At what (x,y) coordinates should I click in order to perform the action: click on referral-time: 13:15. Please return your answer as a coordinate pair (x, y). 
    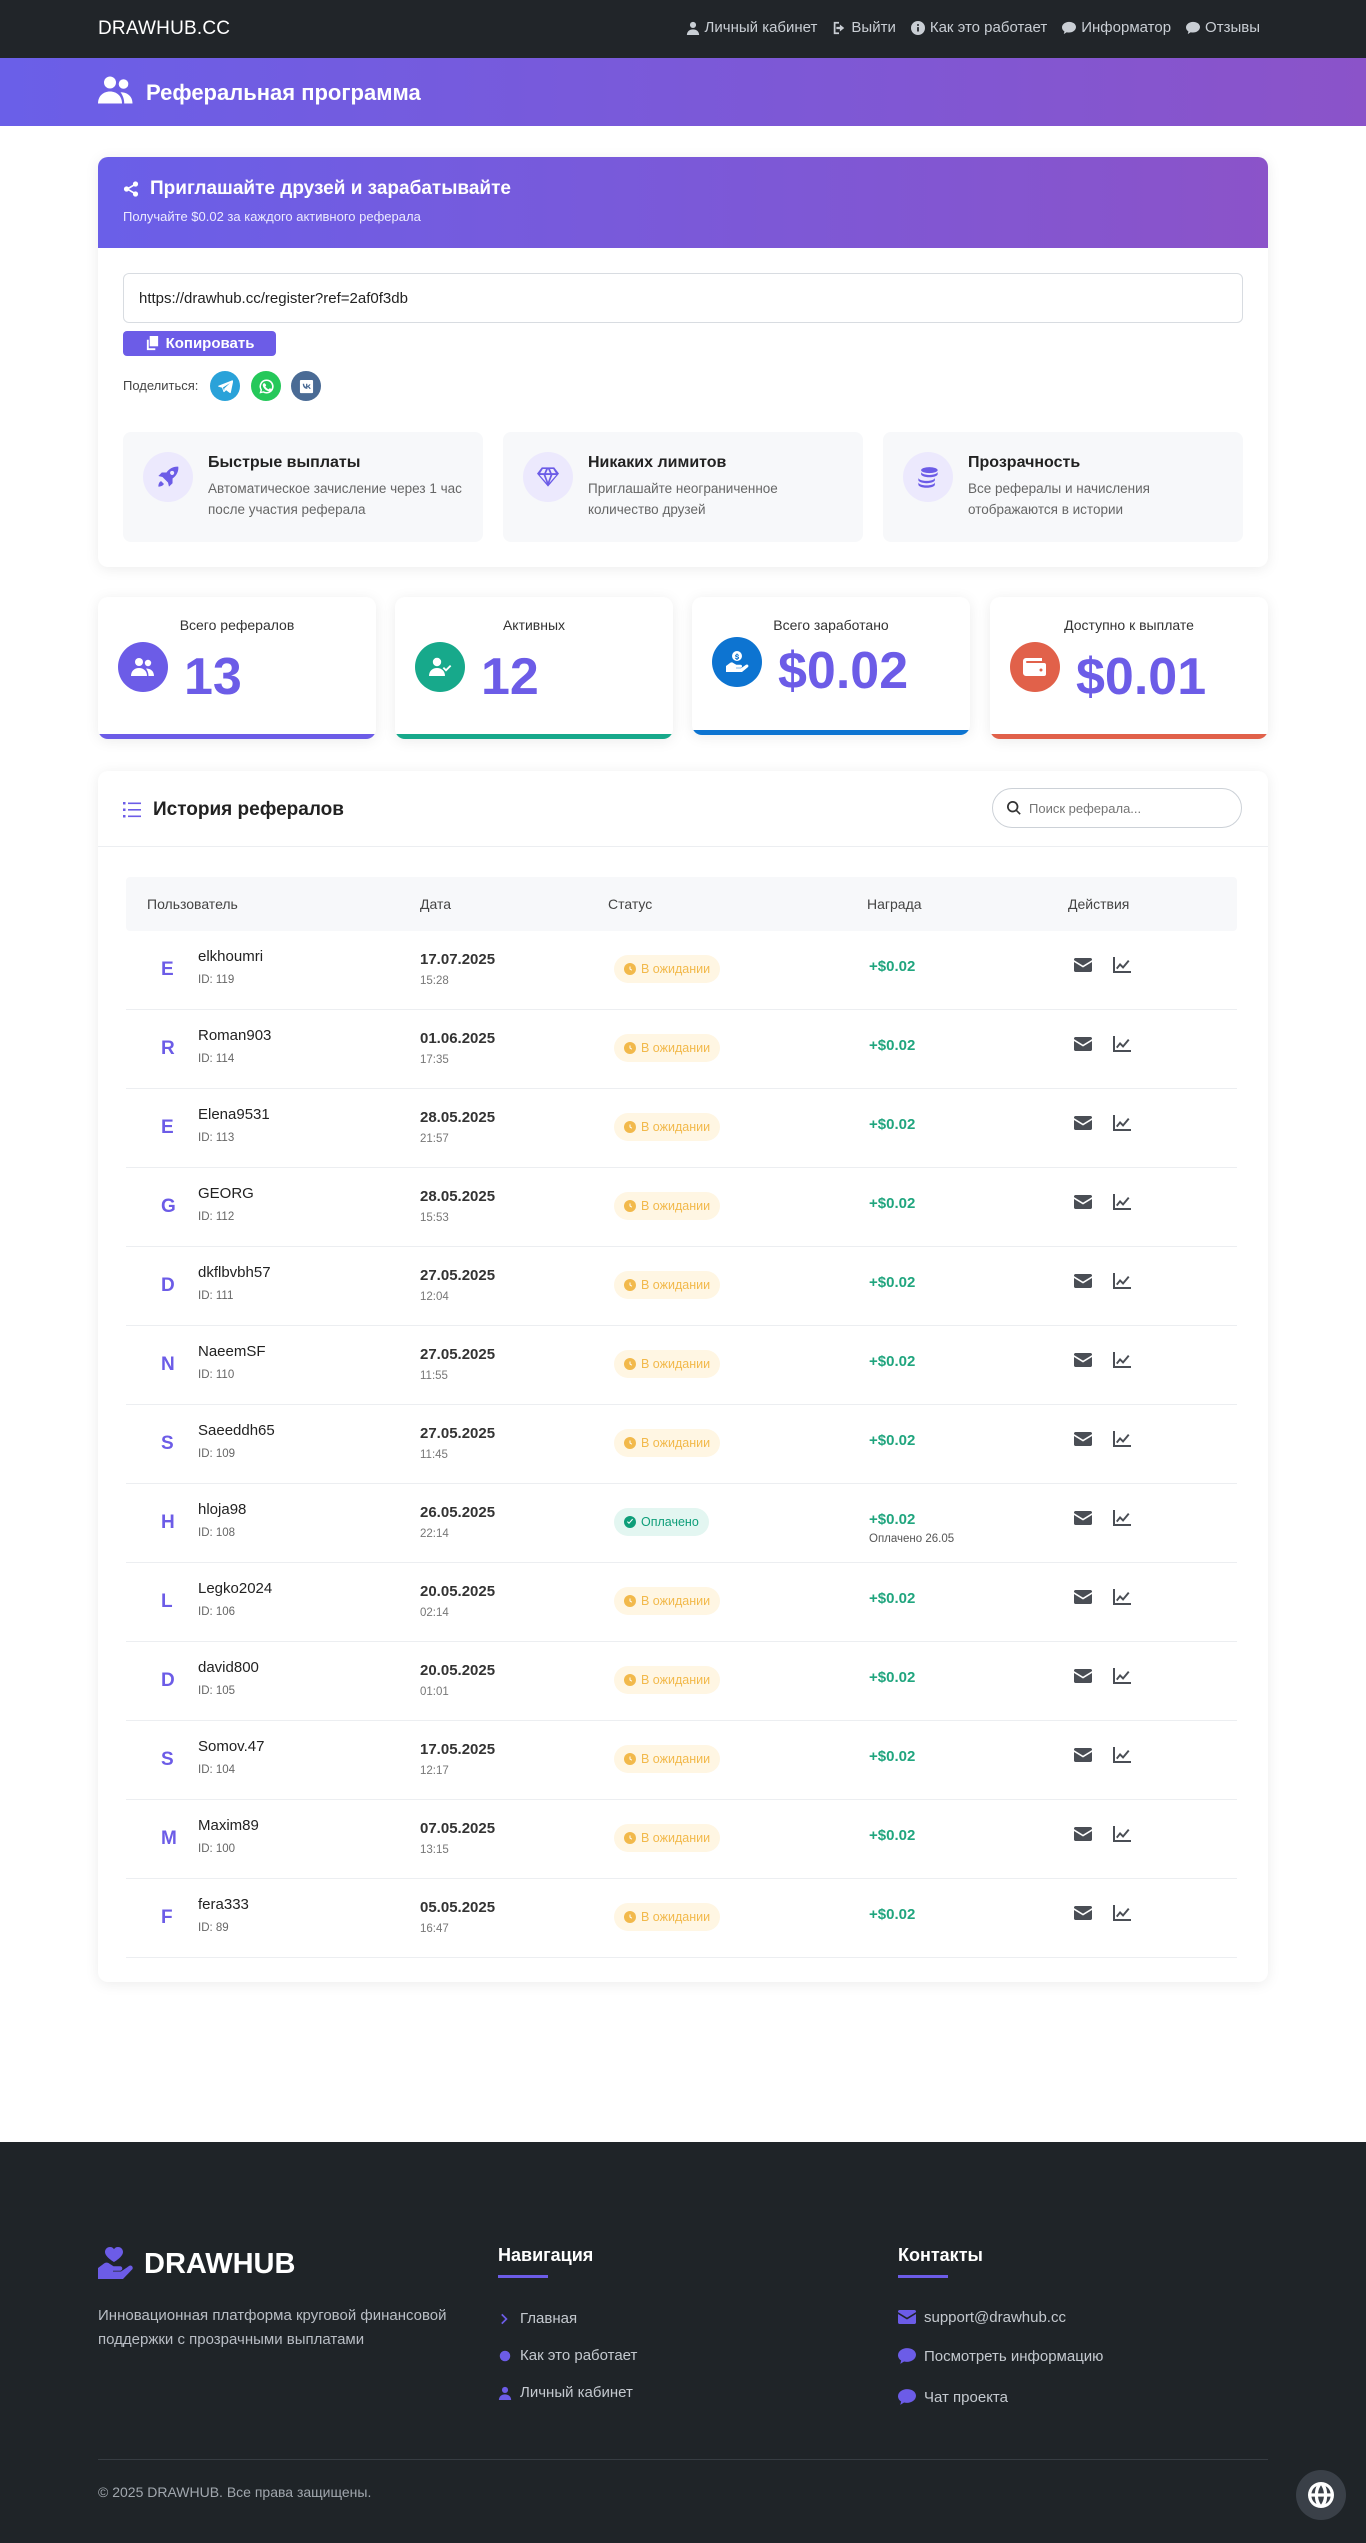
    Looking at the image, I should click on (434, 1850).